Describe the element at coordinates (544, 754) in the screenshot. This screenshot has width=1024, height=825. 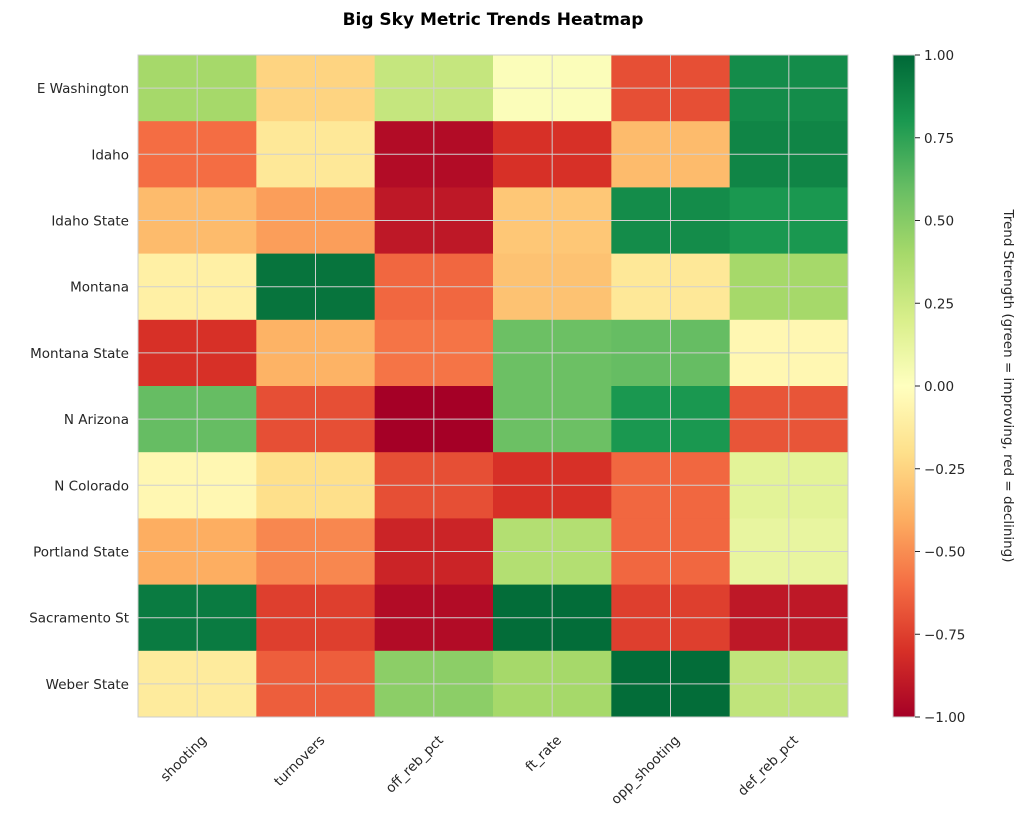
I see `x-tick-label: ft_rate` at that location.